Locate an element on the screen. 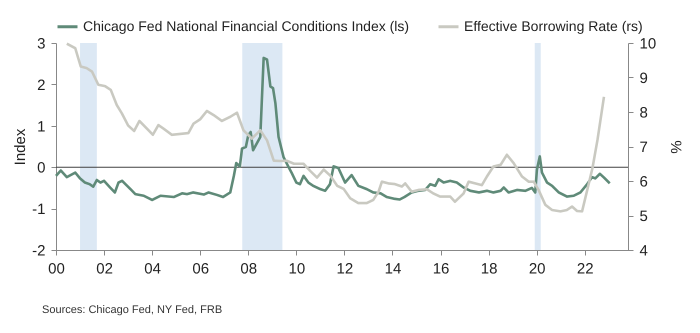  x-tick-label: 22 is located at coordinates (585, 269).